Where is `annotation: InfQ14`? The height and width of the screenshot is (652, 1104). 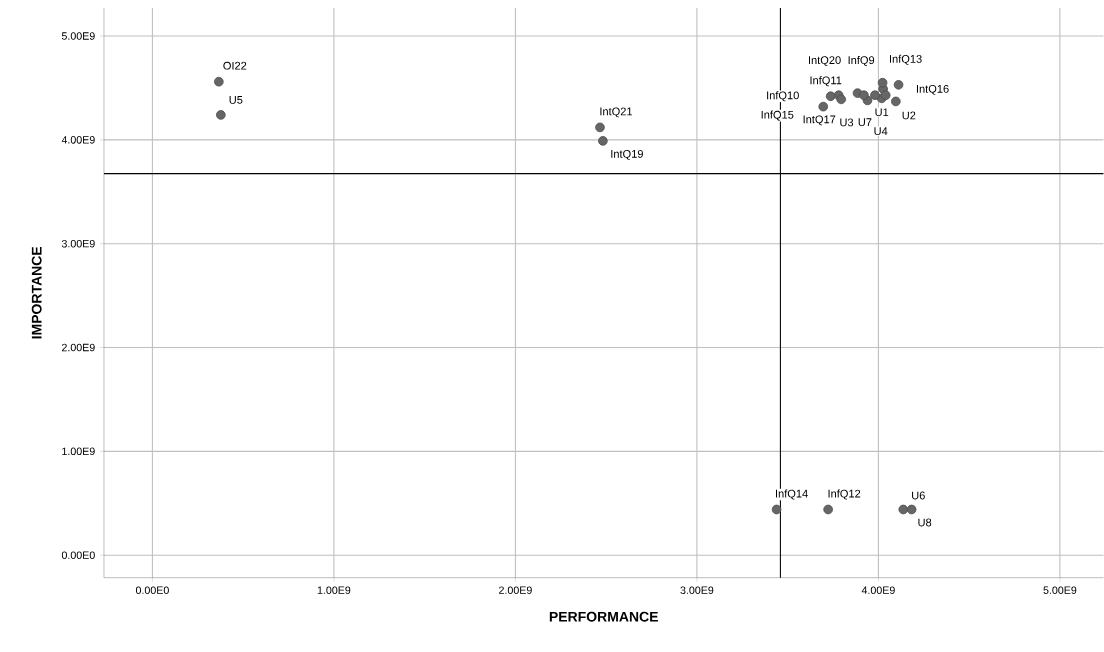
annotation: InfQ14 is located at coordinates (792, 494).